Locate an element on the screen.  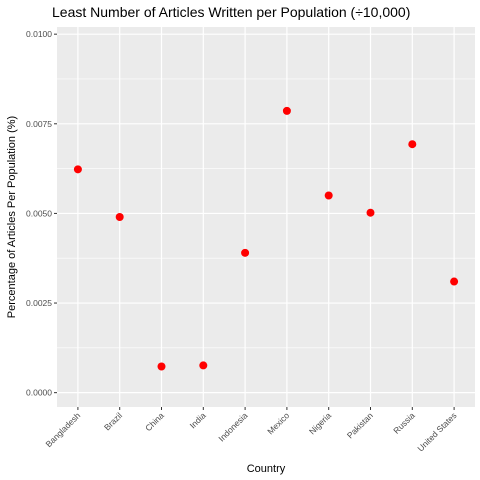
x-tick-label: Bangladesh is located at coordinates (62, 429).